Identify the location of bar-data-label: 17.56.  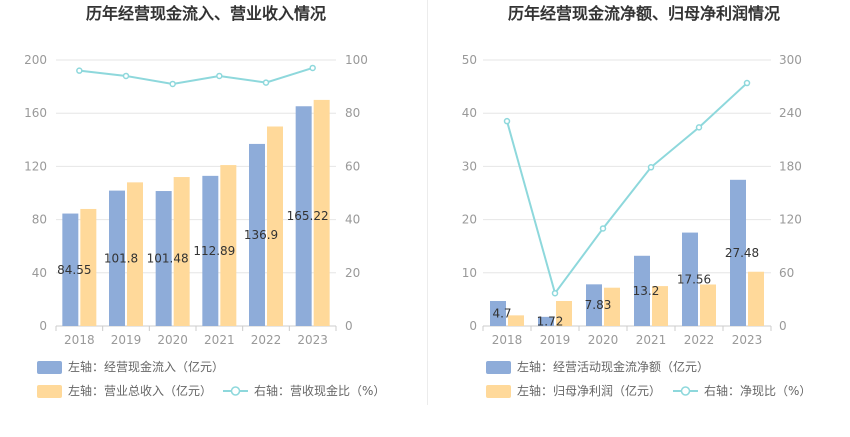
(694, 279).